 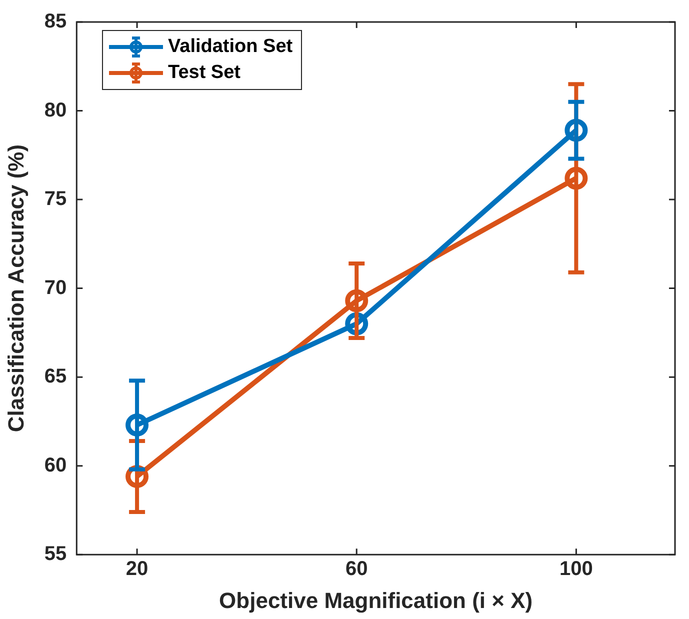 I want to click on x-axis-title: Objective Magnification (i × X), so click(x=376, y=600).